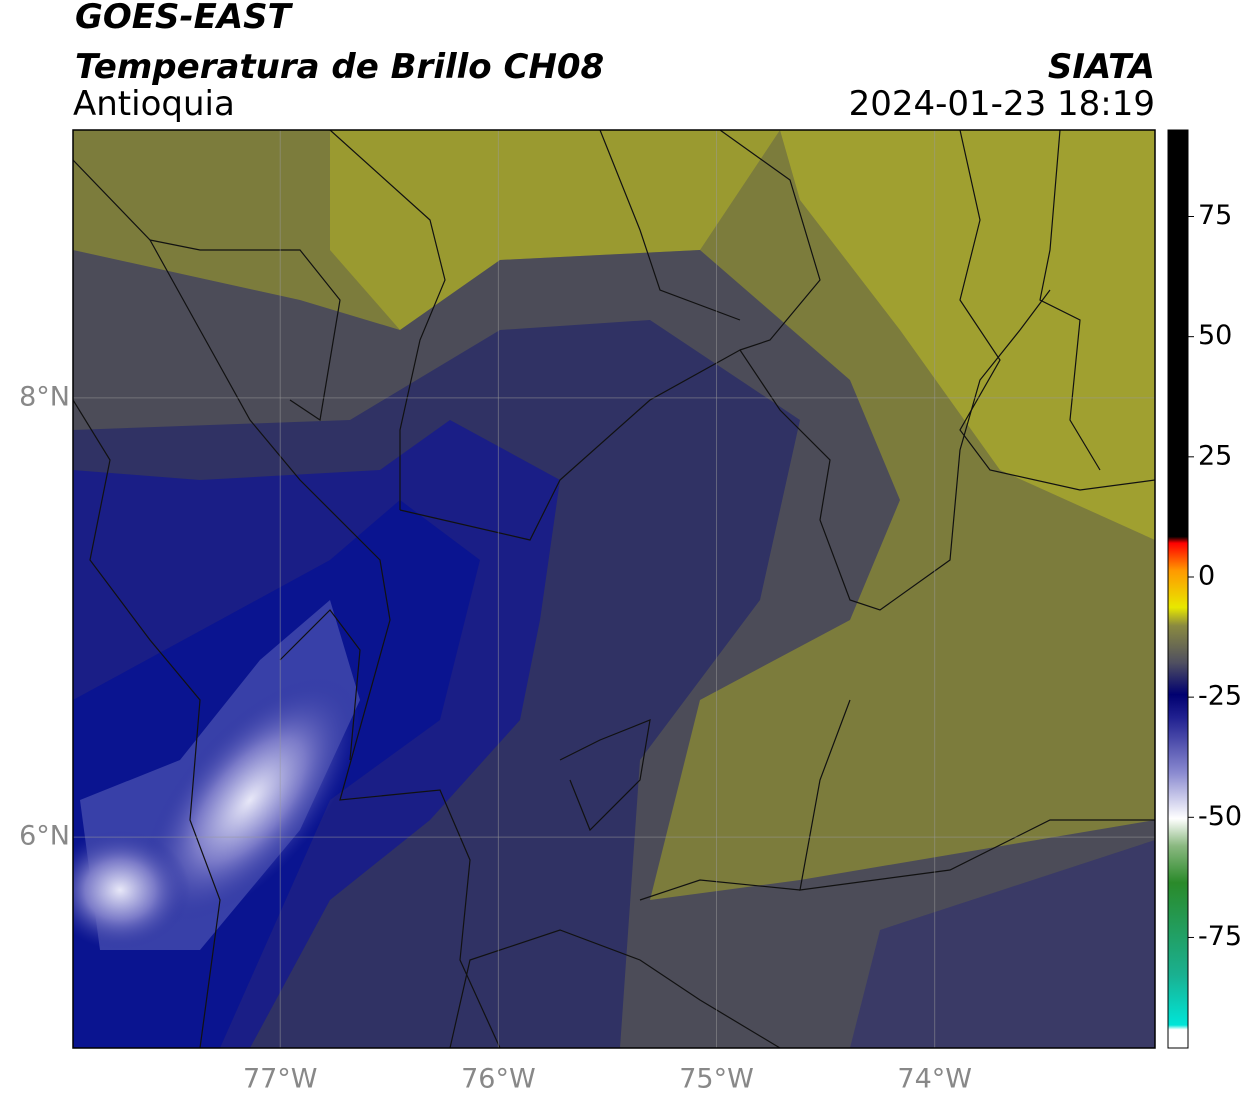 This screenshot has height=1099, width=1252. I want to click on x-tick-label: 74°W, so click(934, 1079).